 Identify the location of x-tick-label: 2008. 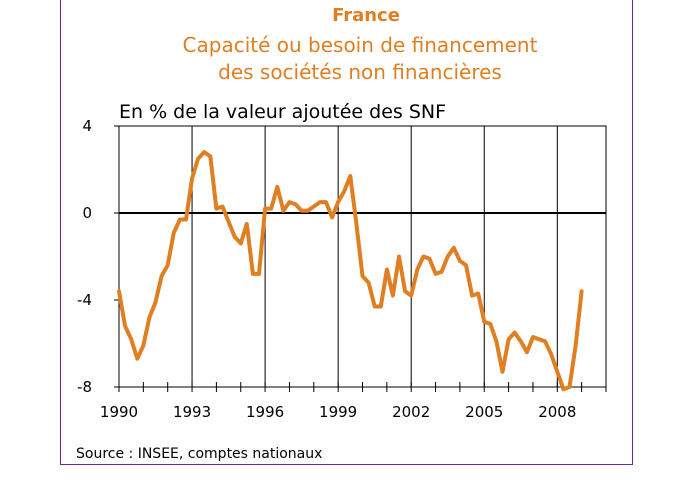
(557, 412).